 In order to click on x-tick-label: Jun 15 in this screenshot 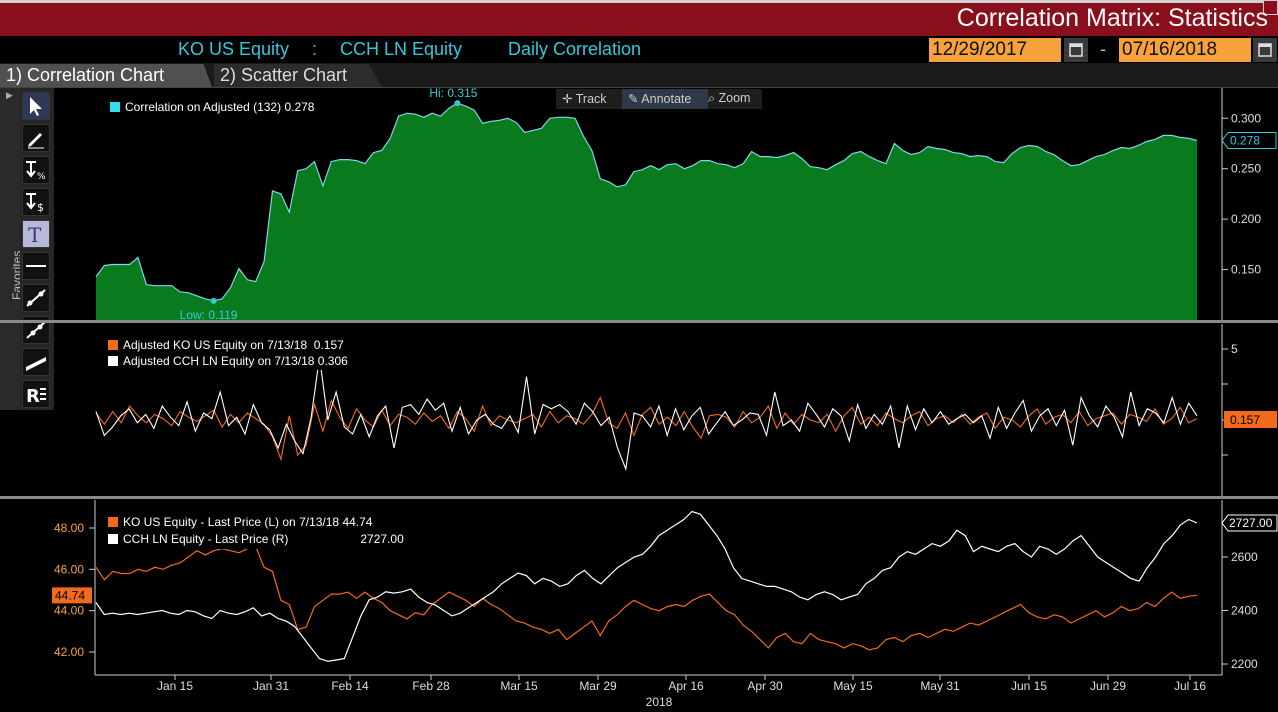, I will do `click(1029, 686)`.